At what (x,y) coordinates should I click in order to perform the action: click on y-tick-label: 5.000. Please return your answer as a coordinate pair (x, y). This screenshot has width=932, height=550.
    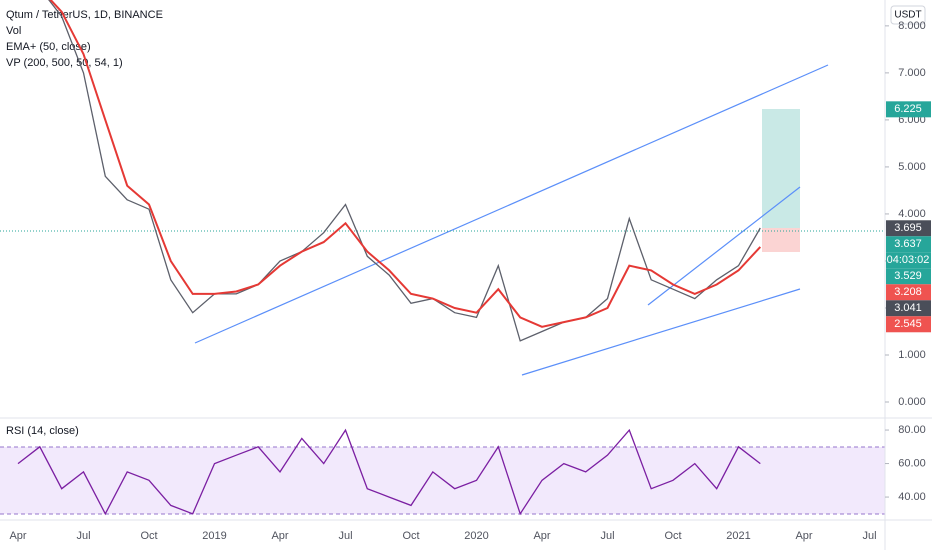
    Looking at the image, I should click on (912, 167).